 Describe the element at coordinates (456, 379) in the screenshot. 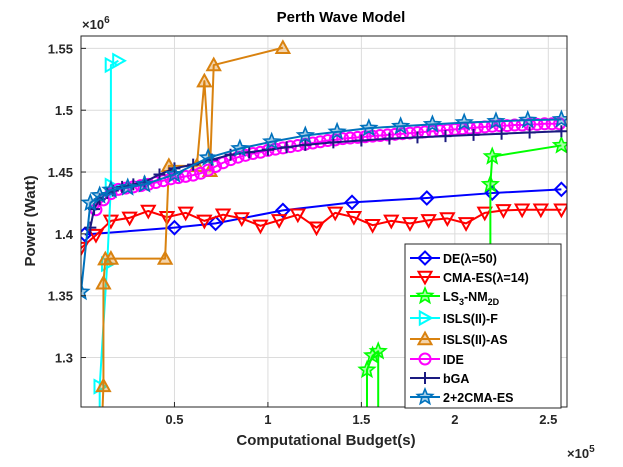

I see `legend-label-bga: bGA` at that location.